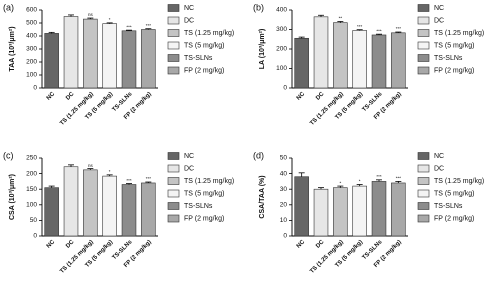  Describe the element at coordinates (8, 7) in the screenshot. I see `panel-label: (a)` at that location.